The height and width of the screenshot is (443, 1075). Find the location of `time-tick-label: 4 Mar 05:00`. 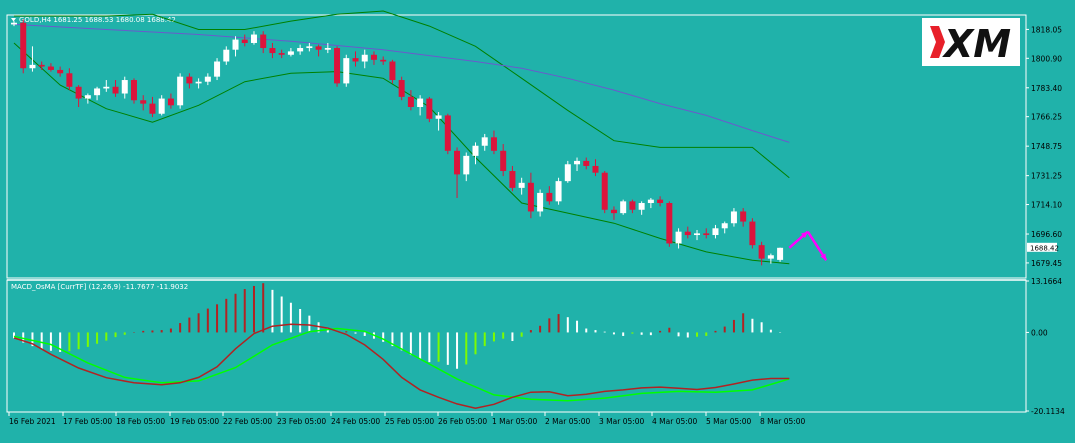

time-tick-label: 4 Mar 05:00 is located at coordinates (675, 421).